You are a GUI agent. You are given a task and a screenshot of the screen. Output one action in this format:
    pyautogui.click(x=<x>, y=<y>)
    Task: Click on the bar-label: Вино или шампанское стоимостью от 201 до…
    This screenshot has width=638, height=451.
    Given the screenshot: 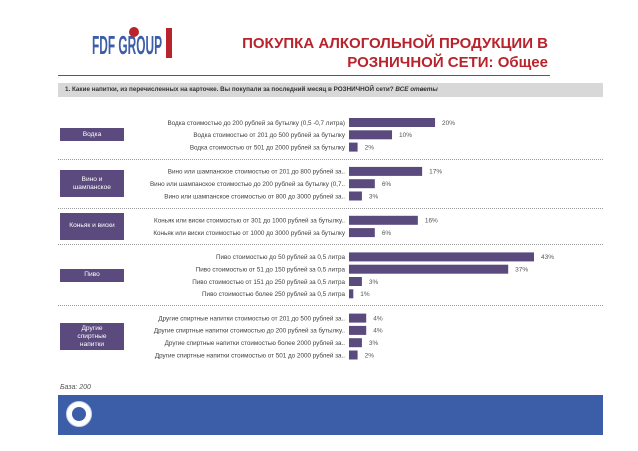 What is the action you would take?
    pyautogui.click(x=256, y=172)
    